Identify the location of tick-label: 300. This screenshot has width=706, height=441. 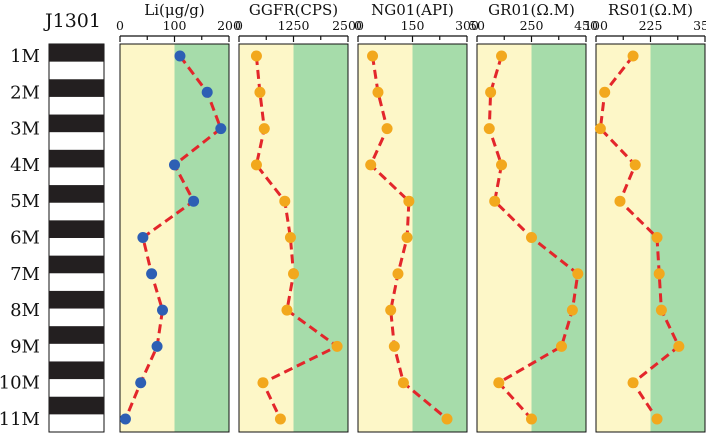
(467, 25).